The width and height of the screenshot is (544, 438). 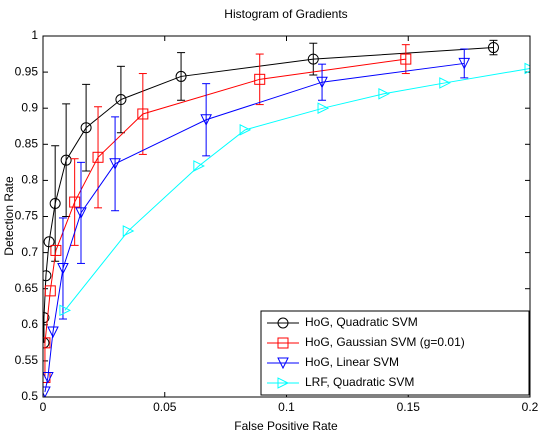 I want to click on x-tick-label: 0.15, so click(x=409, y=407).